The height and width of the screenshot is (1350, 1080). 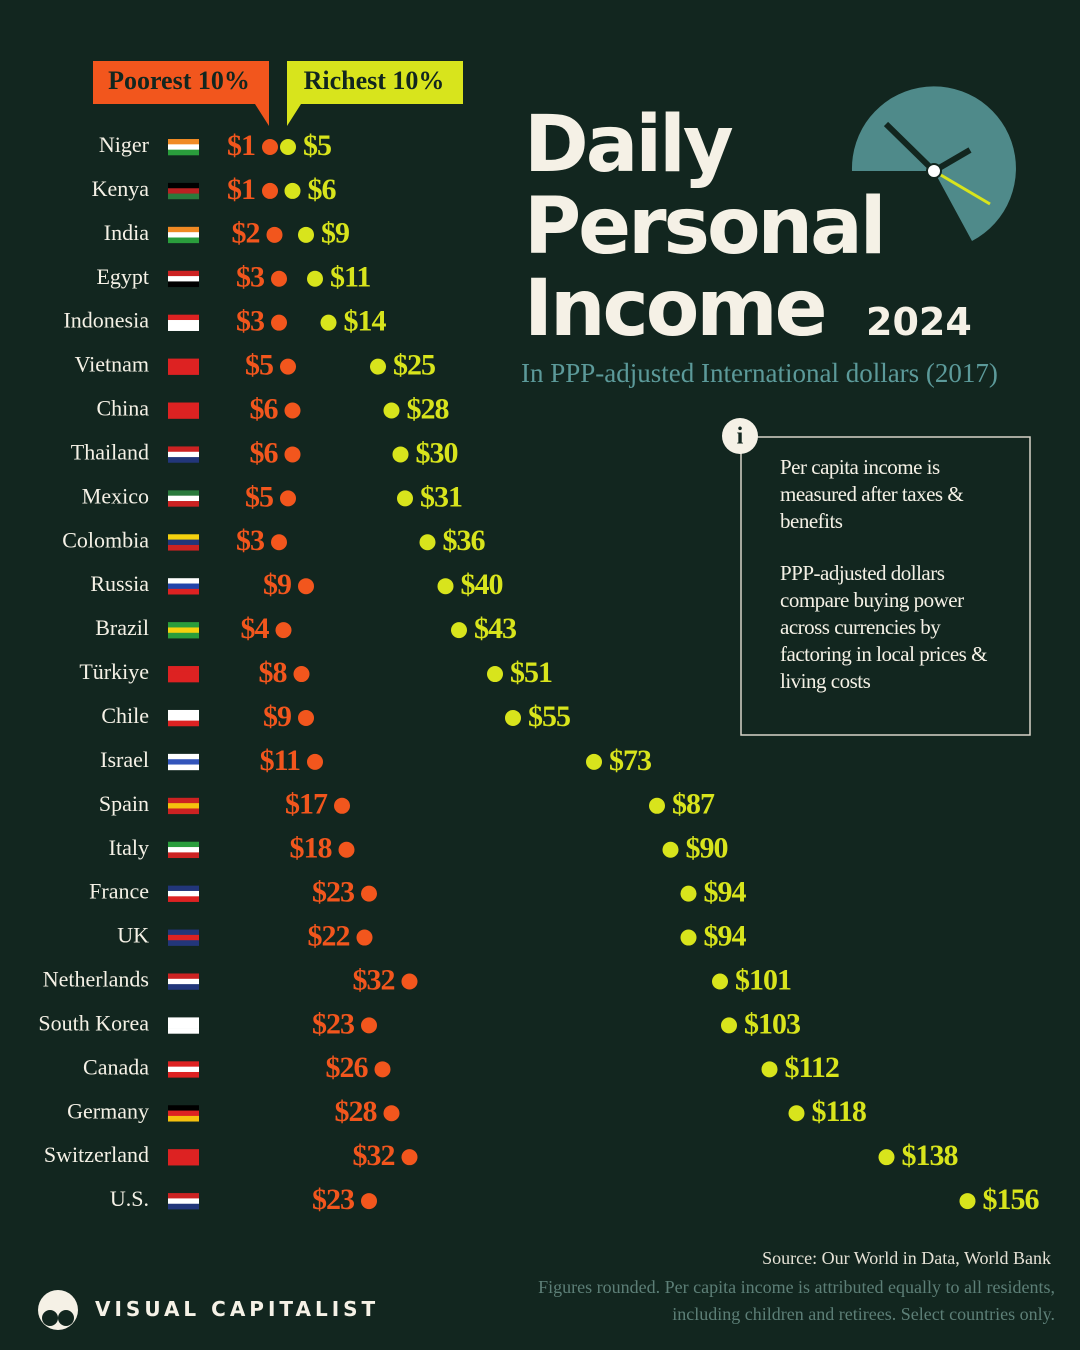 What do you see at coordinates (306, 804) in the screenshot?
I see `value-label: $17` at bounding box center [306, 804].